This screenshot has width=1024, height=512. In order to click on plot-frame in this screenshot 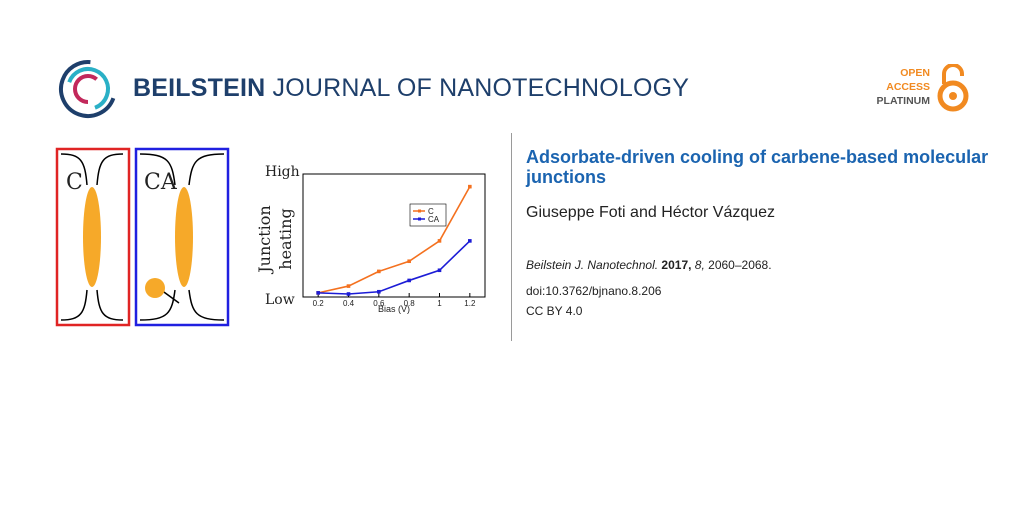, I will do `click(394, 235)`.